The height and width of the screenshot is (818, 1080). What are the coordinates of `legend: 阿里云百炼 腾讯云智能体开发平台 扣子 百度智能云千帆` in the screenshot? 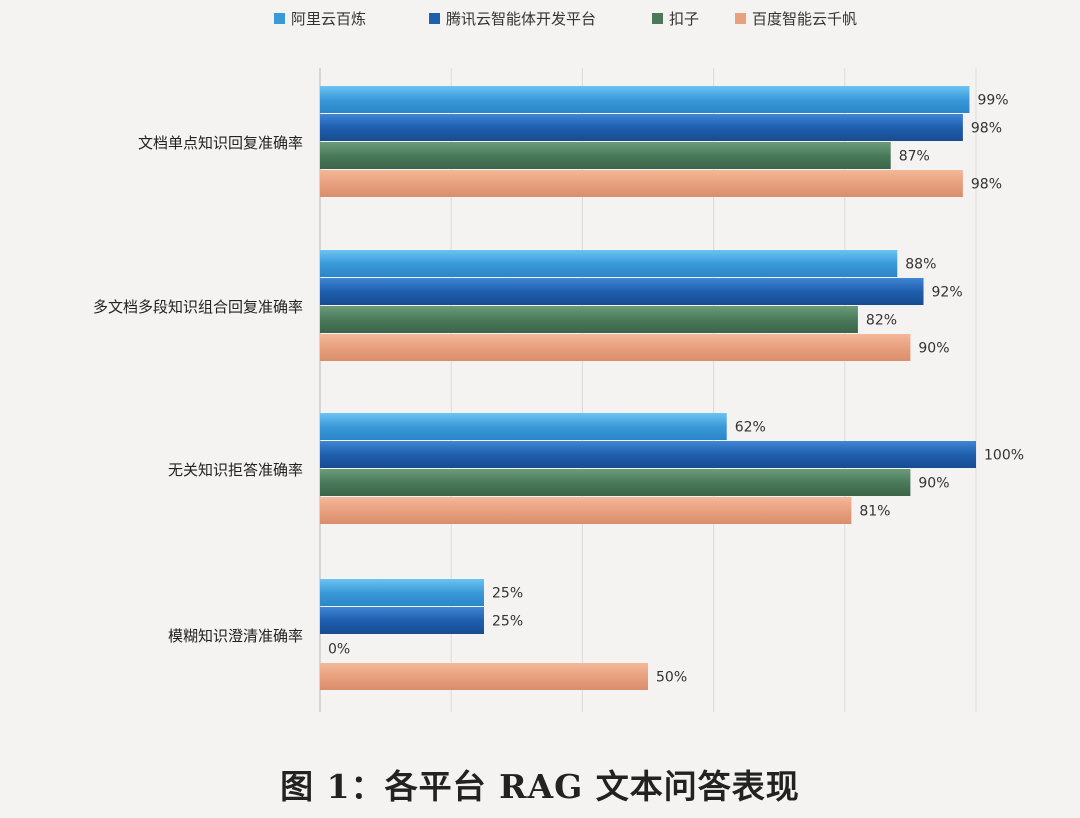 It's located at (565, 19).